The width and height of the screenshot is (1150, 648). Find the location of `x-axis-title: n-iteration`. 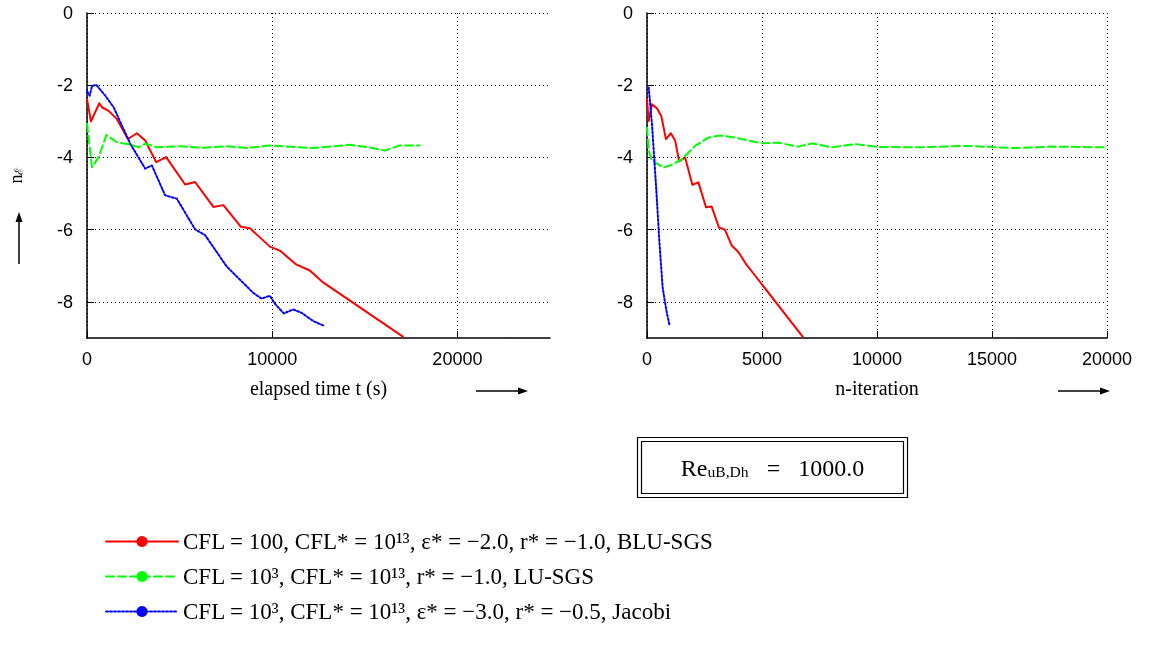

x-axis-title: n-iteration is located at coordinates (877, 388).